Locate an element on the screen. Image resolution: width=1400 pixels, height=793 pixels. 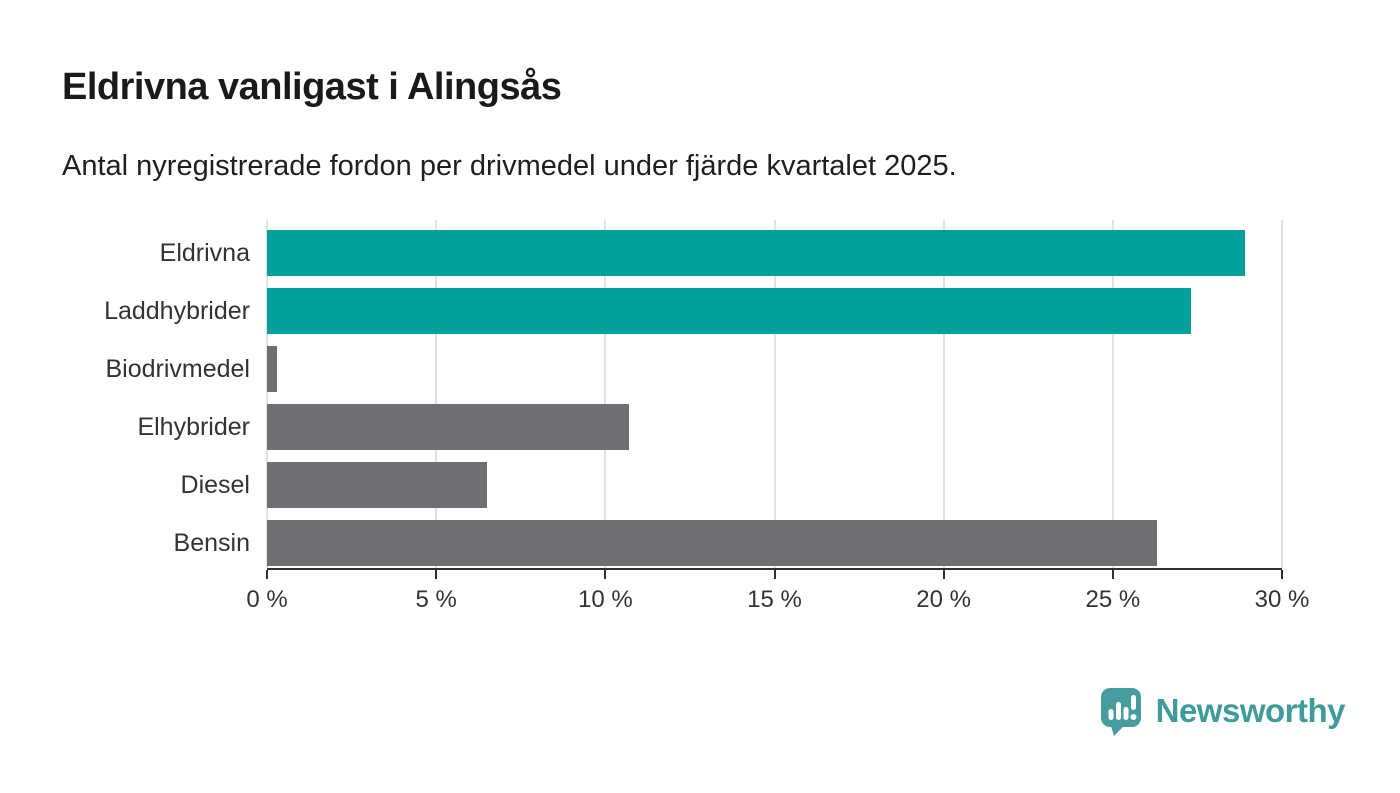
newsworthy-logo-text: Newsworthy is located at coordinates (1250, 710).